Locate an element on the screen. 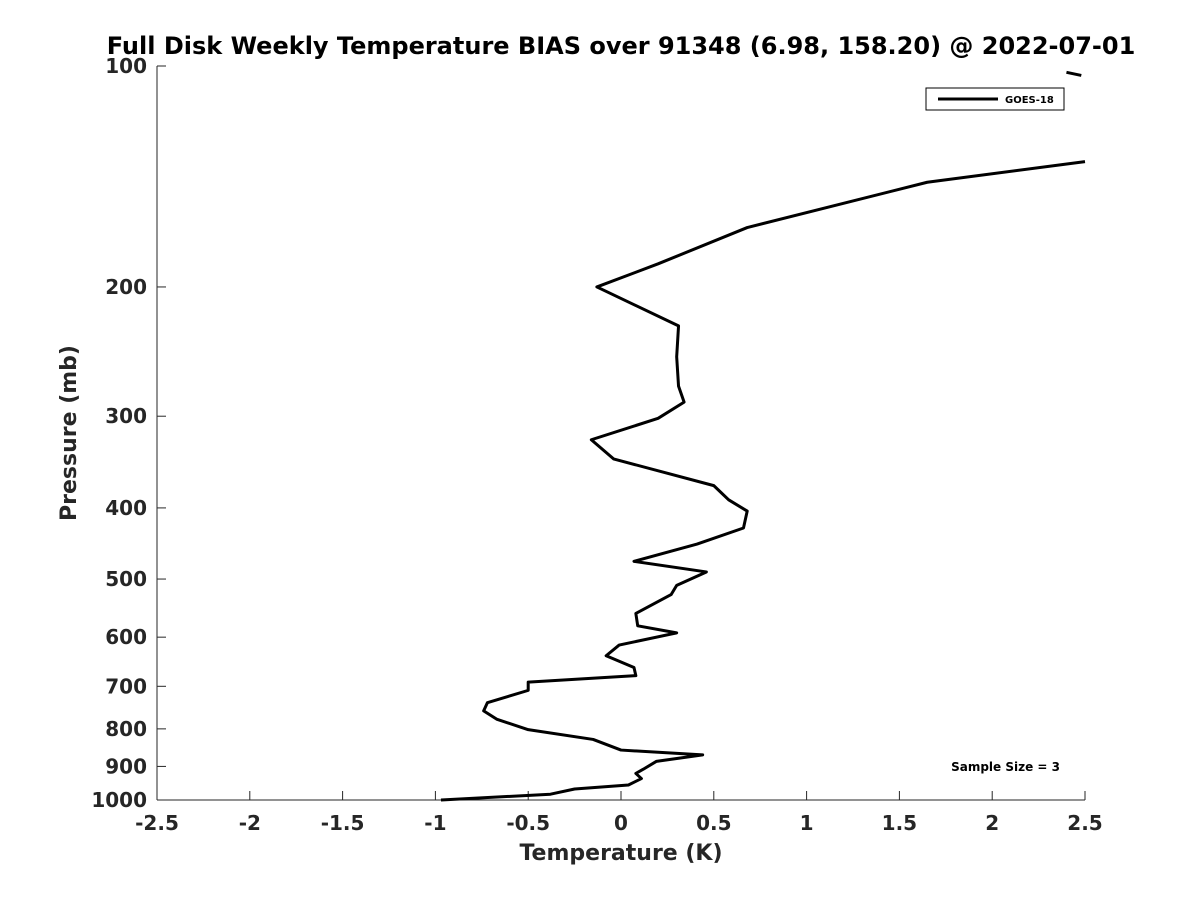  y-axis-label: Pressure (mb) is located at coordinates (69, 433).